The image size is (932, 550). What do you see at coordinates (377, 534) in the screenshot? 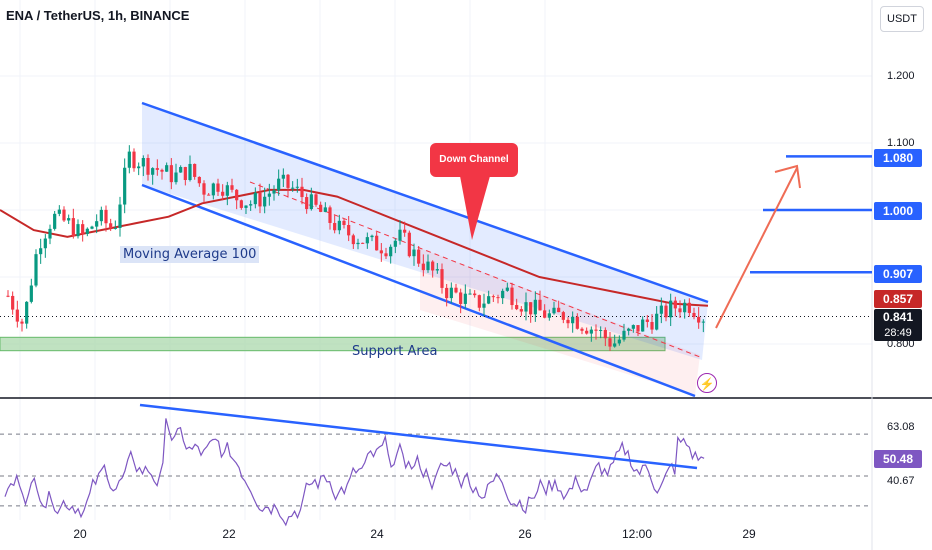
I see `time-label-24: 24` at bounding box center [377, 534].